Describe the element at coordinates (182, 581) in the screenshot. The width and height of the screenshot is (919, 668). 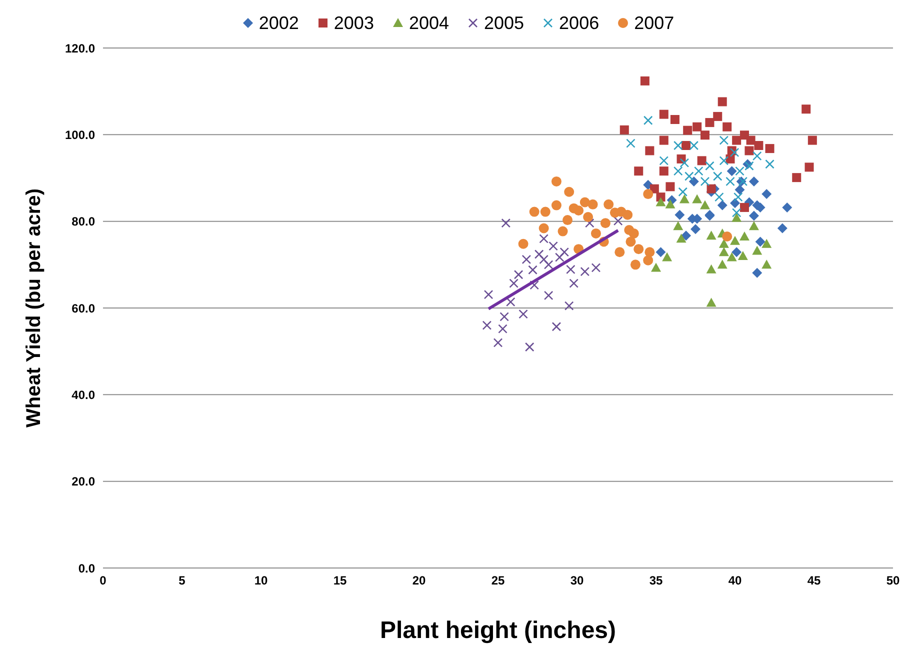
I see `x-tick-label: 5` at that location.